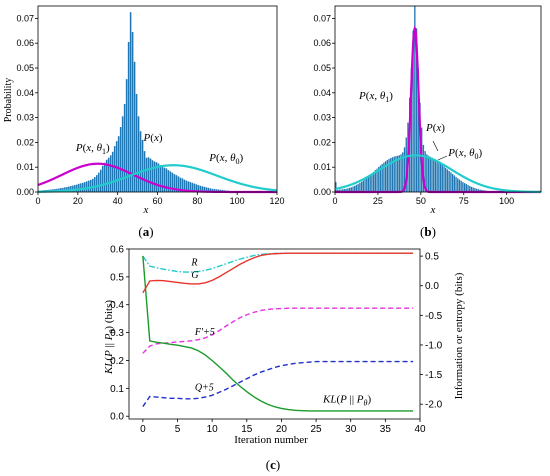 This screenshot has width=550, height=476. I want to click on panel-b-label: (b), so click(428, 231).